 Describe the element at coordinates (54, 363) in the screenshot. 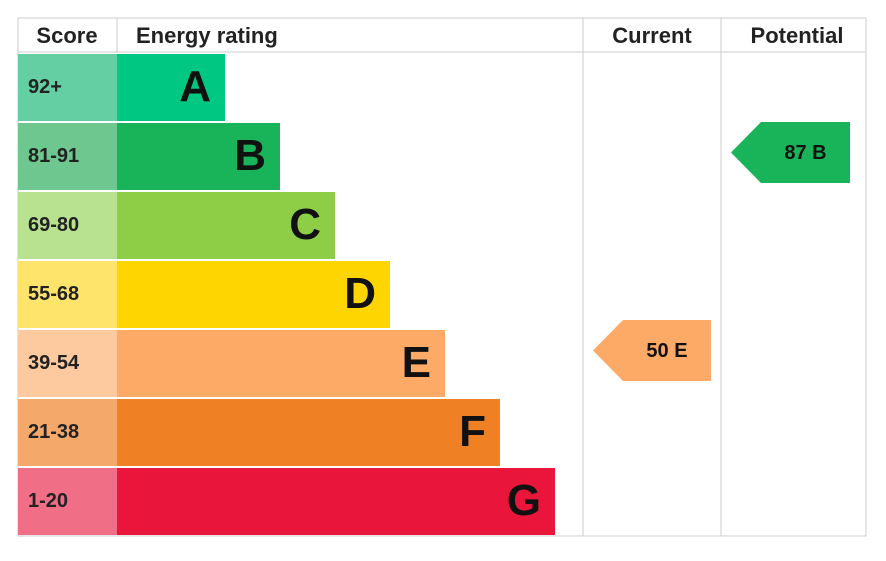

I see `score-label: 39-54` at that location.